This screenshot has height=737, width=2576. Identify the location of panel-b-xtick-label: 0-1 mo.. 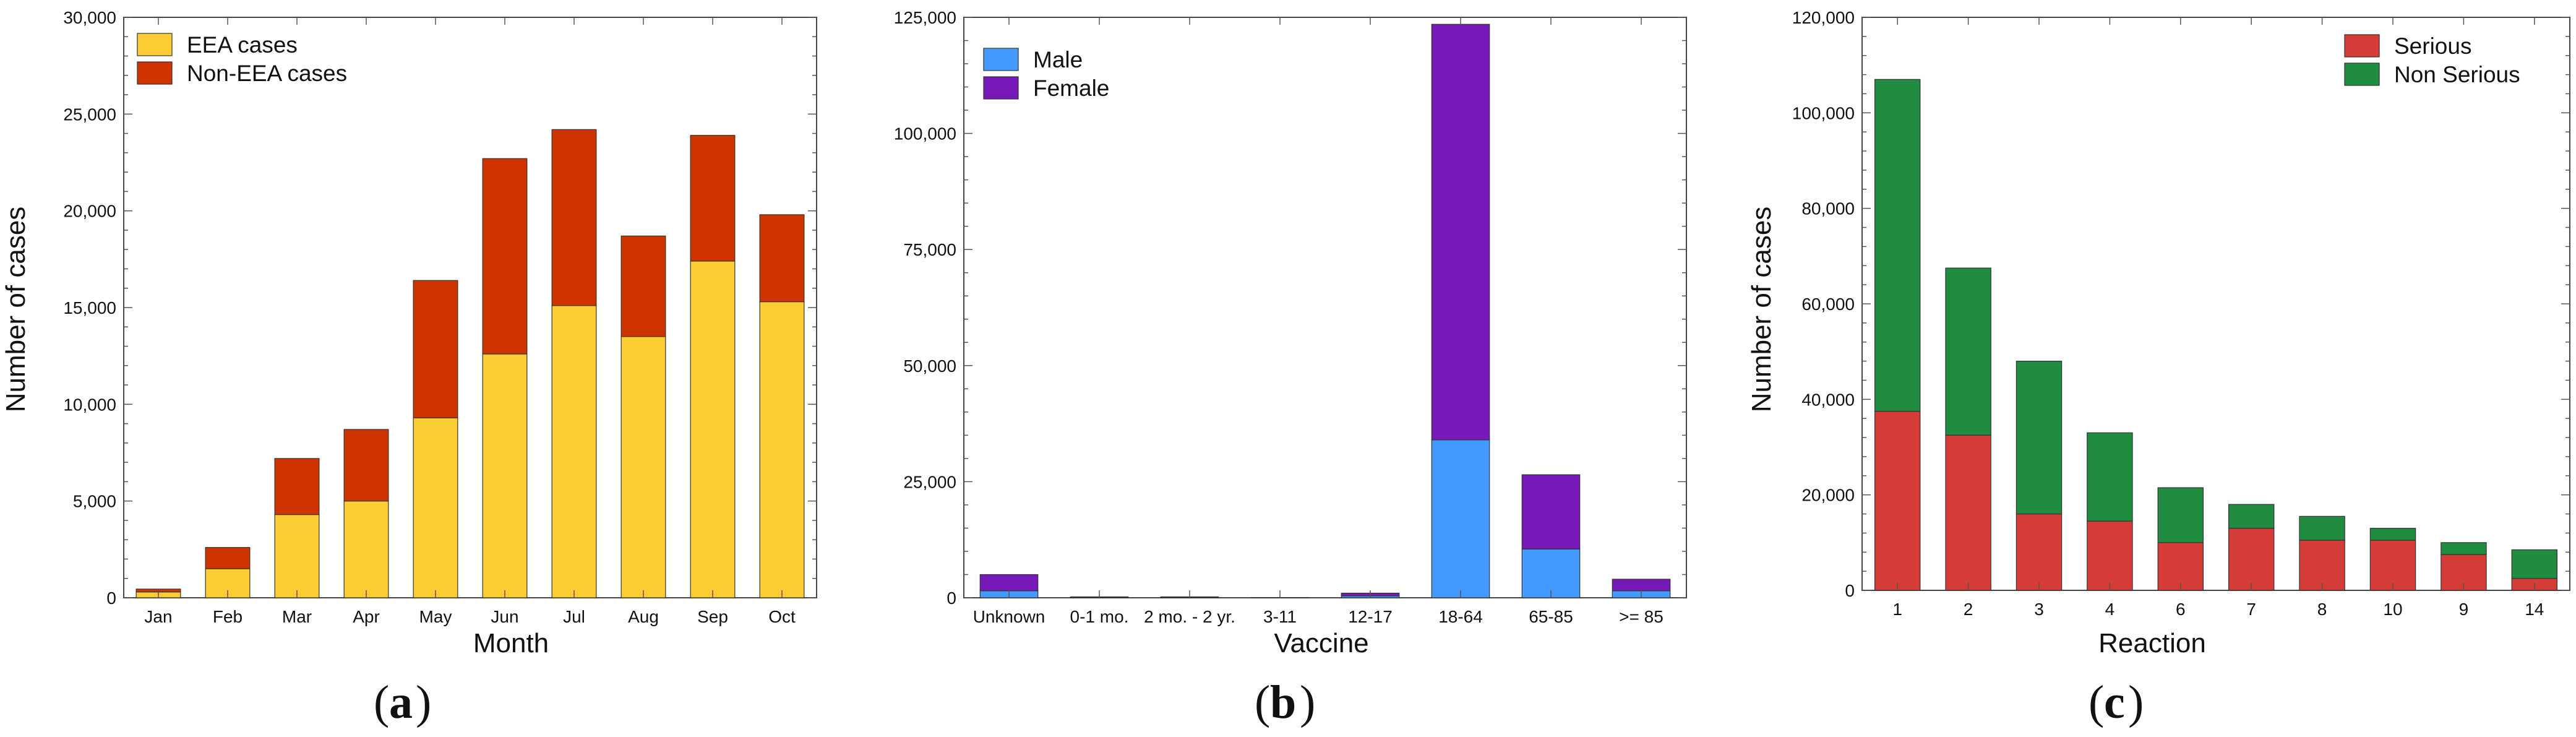
(1099, 616).